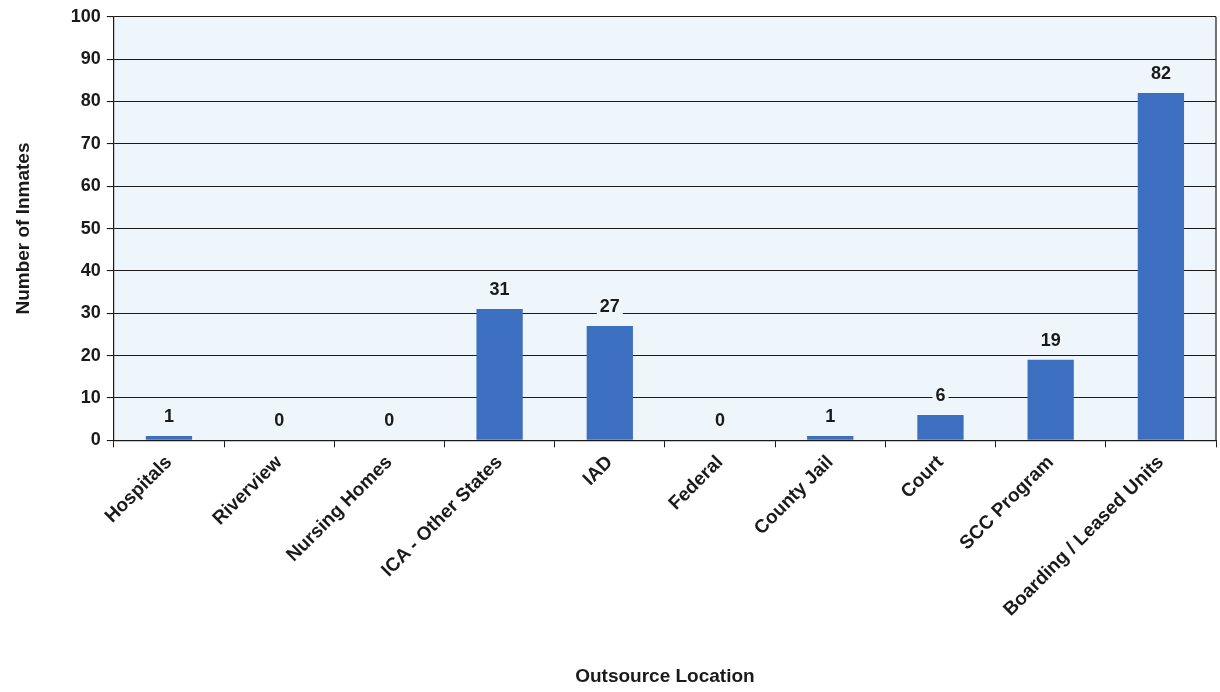 This screenshot has height=692, width=1220. What do you see at coordinates (90, 396) in the screenshot?
I see `y-tick-label: 10` at bounding box center [90, 396].